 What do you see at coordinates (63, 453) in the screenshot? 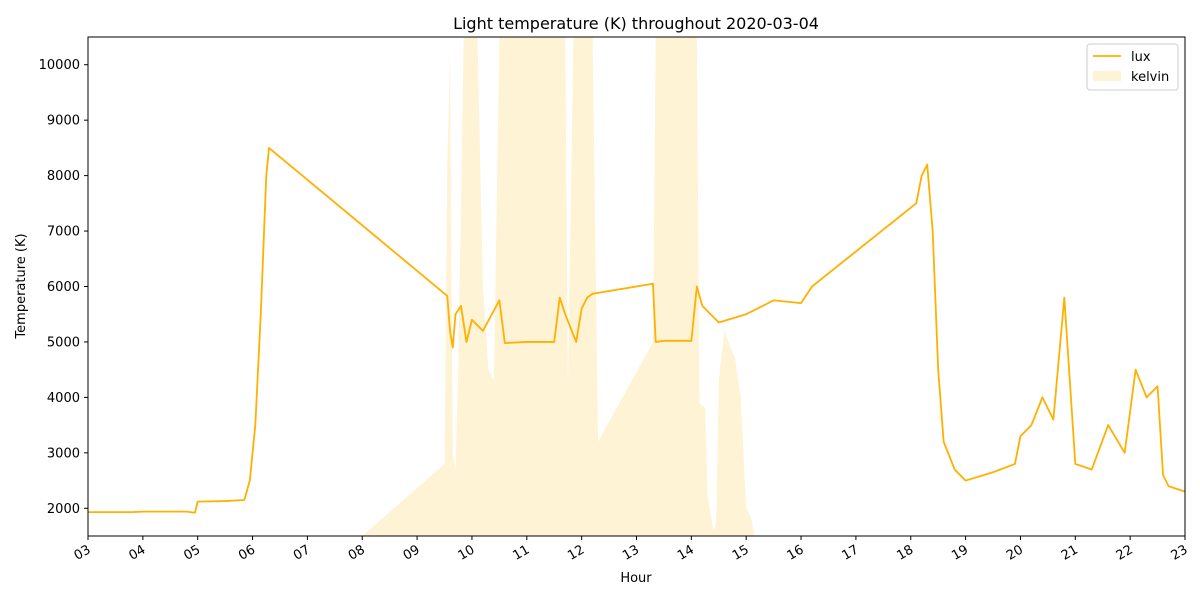
I see `y-tick-label: 3000` at bounding box center [63, 453].